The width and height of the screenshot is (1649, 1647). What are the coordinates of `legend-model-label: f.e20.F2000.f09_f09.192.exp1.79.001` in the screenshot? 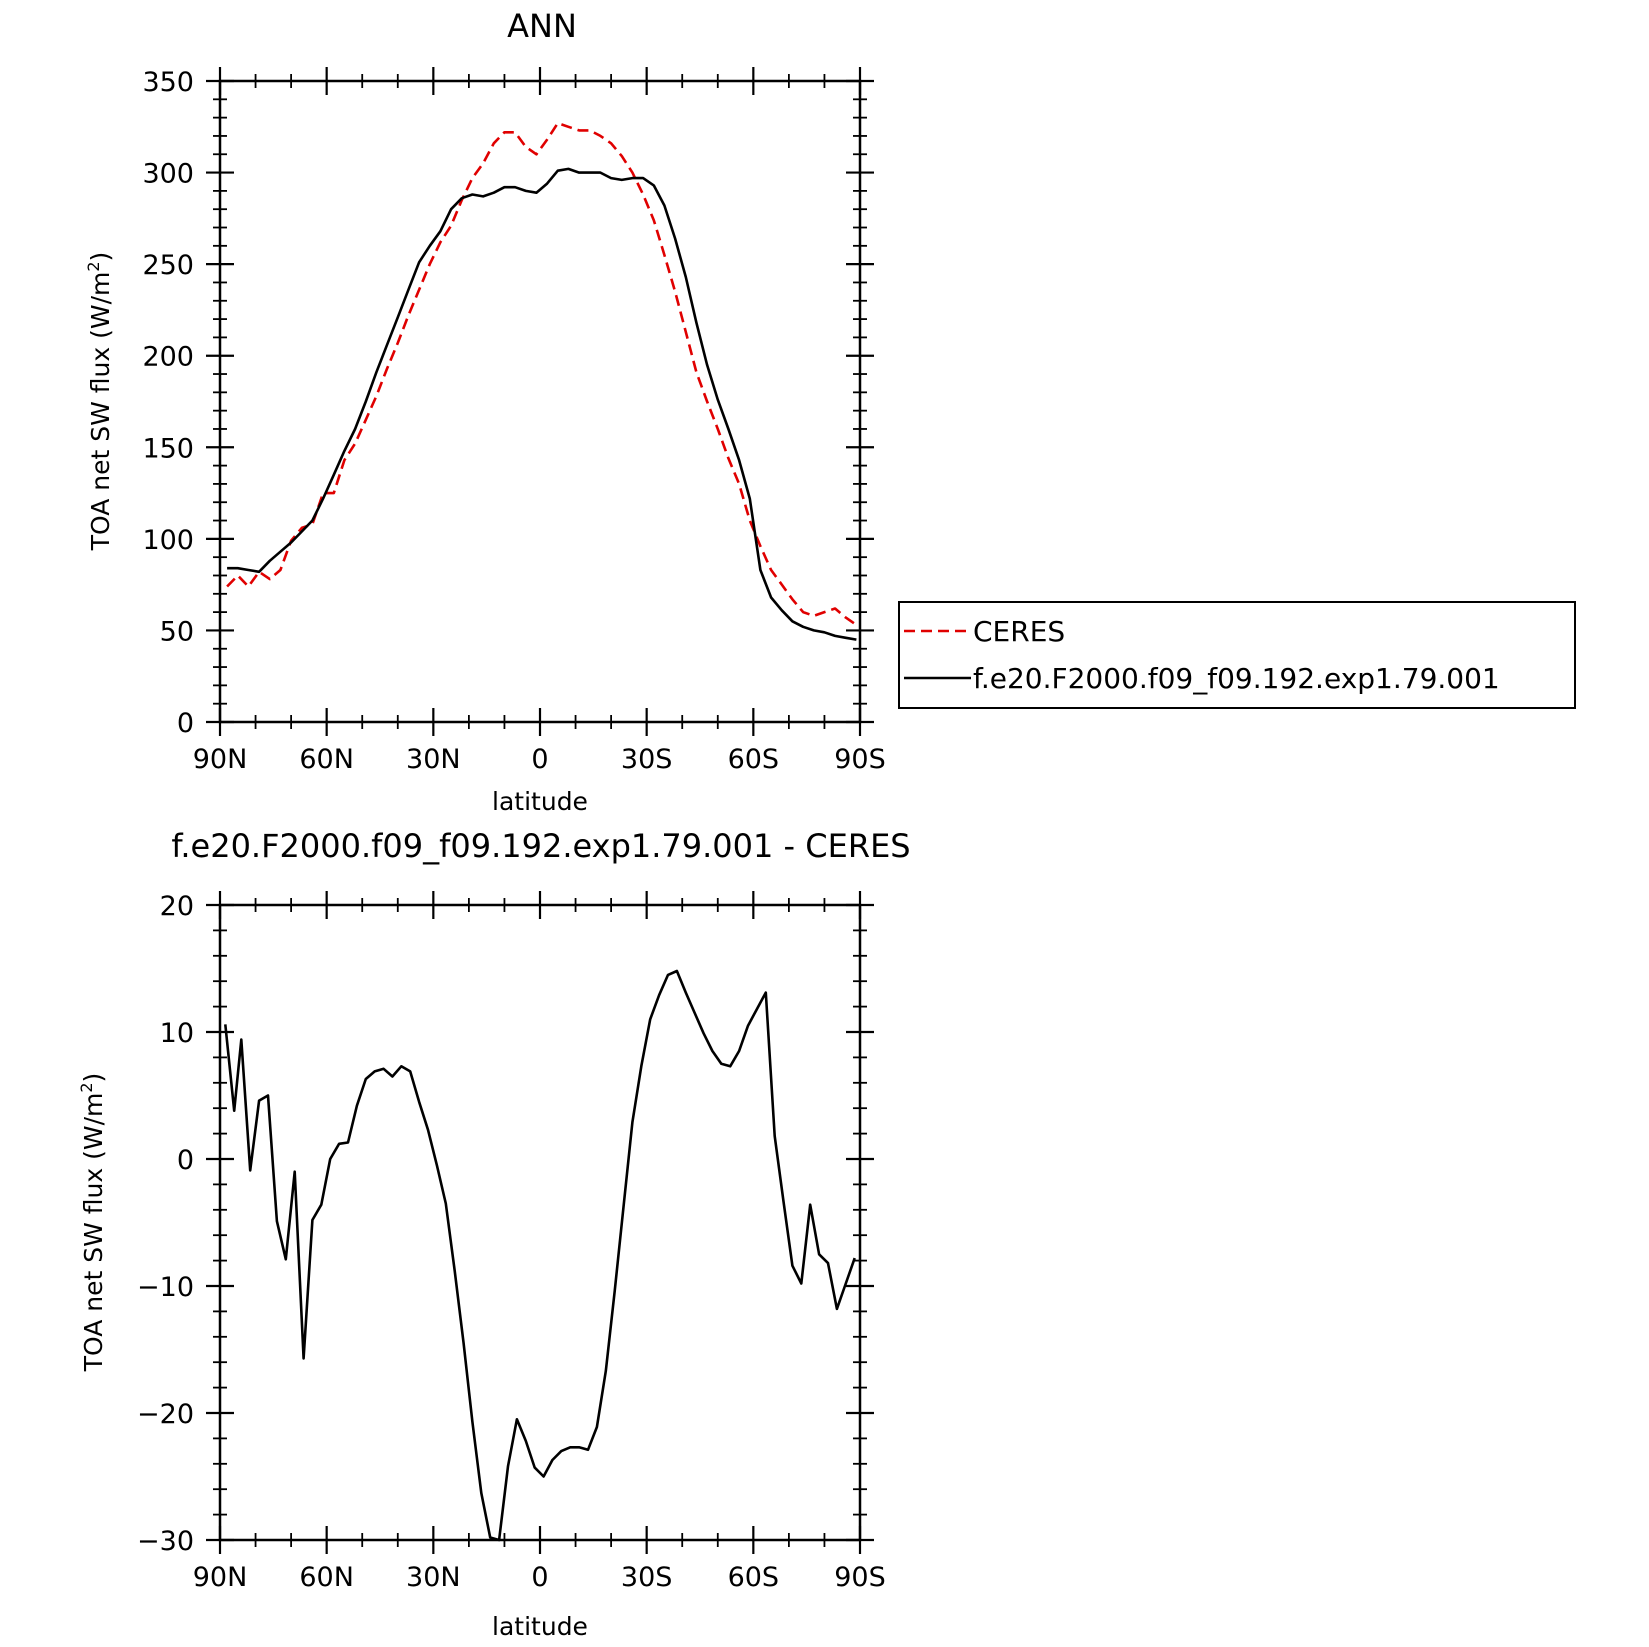 It's located at (1236, 678).